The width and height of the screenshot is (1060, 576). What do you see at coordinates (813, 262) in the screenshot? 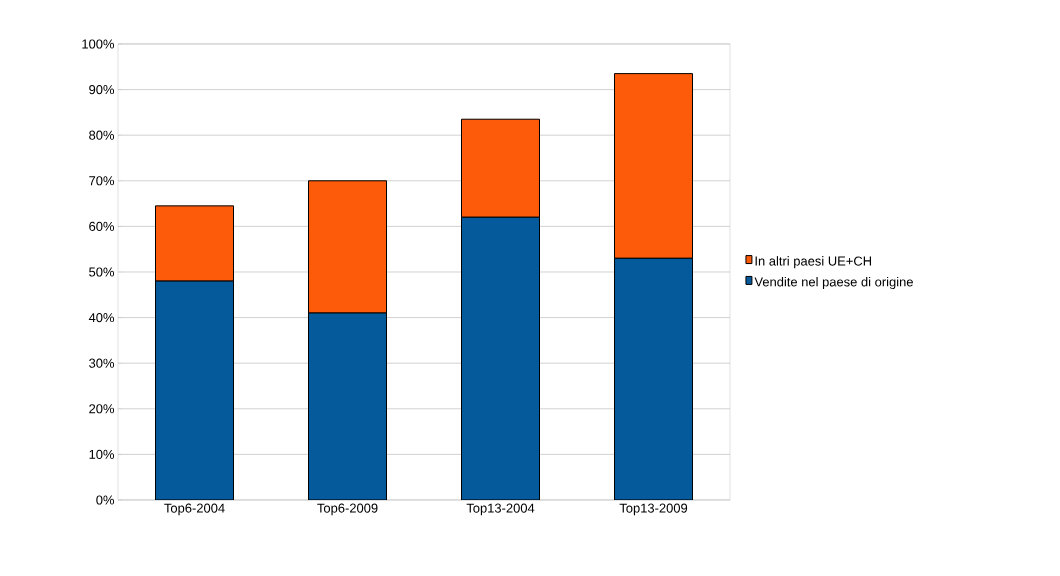
I see `legend-label: In altri paesi UE+CH` at bounding box center [813, 262].